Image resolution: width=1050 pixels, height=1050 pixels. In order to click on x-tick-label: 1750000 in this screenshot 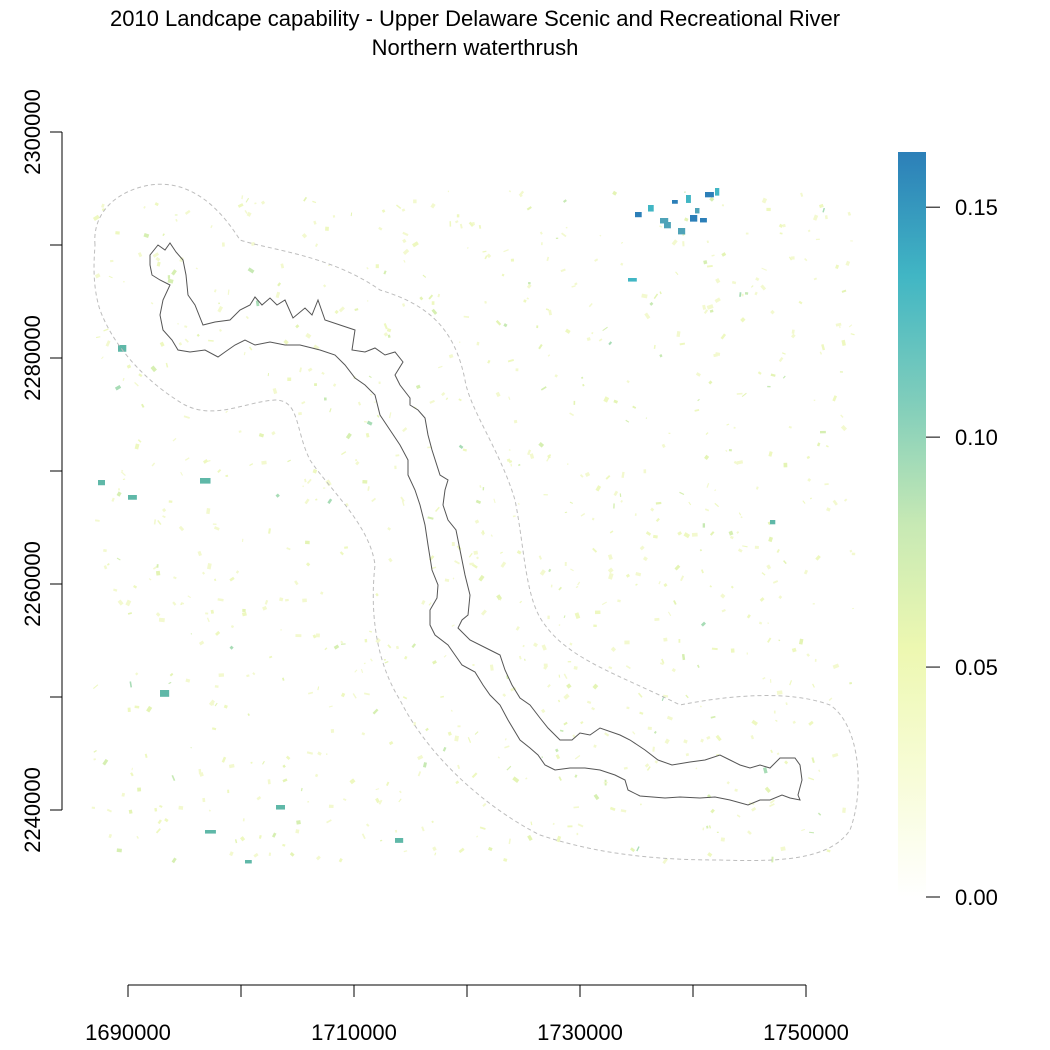, I will do `click(806, 1032)`.